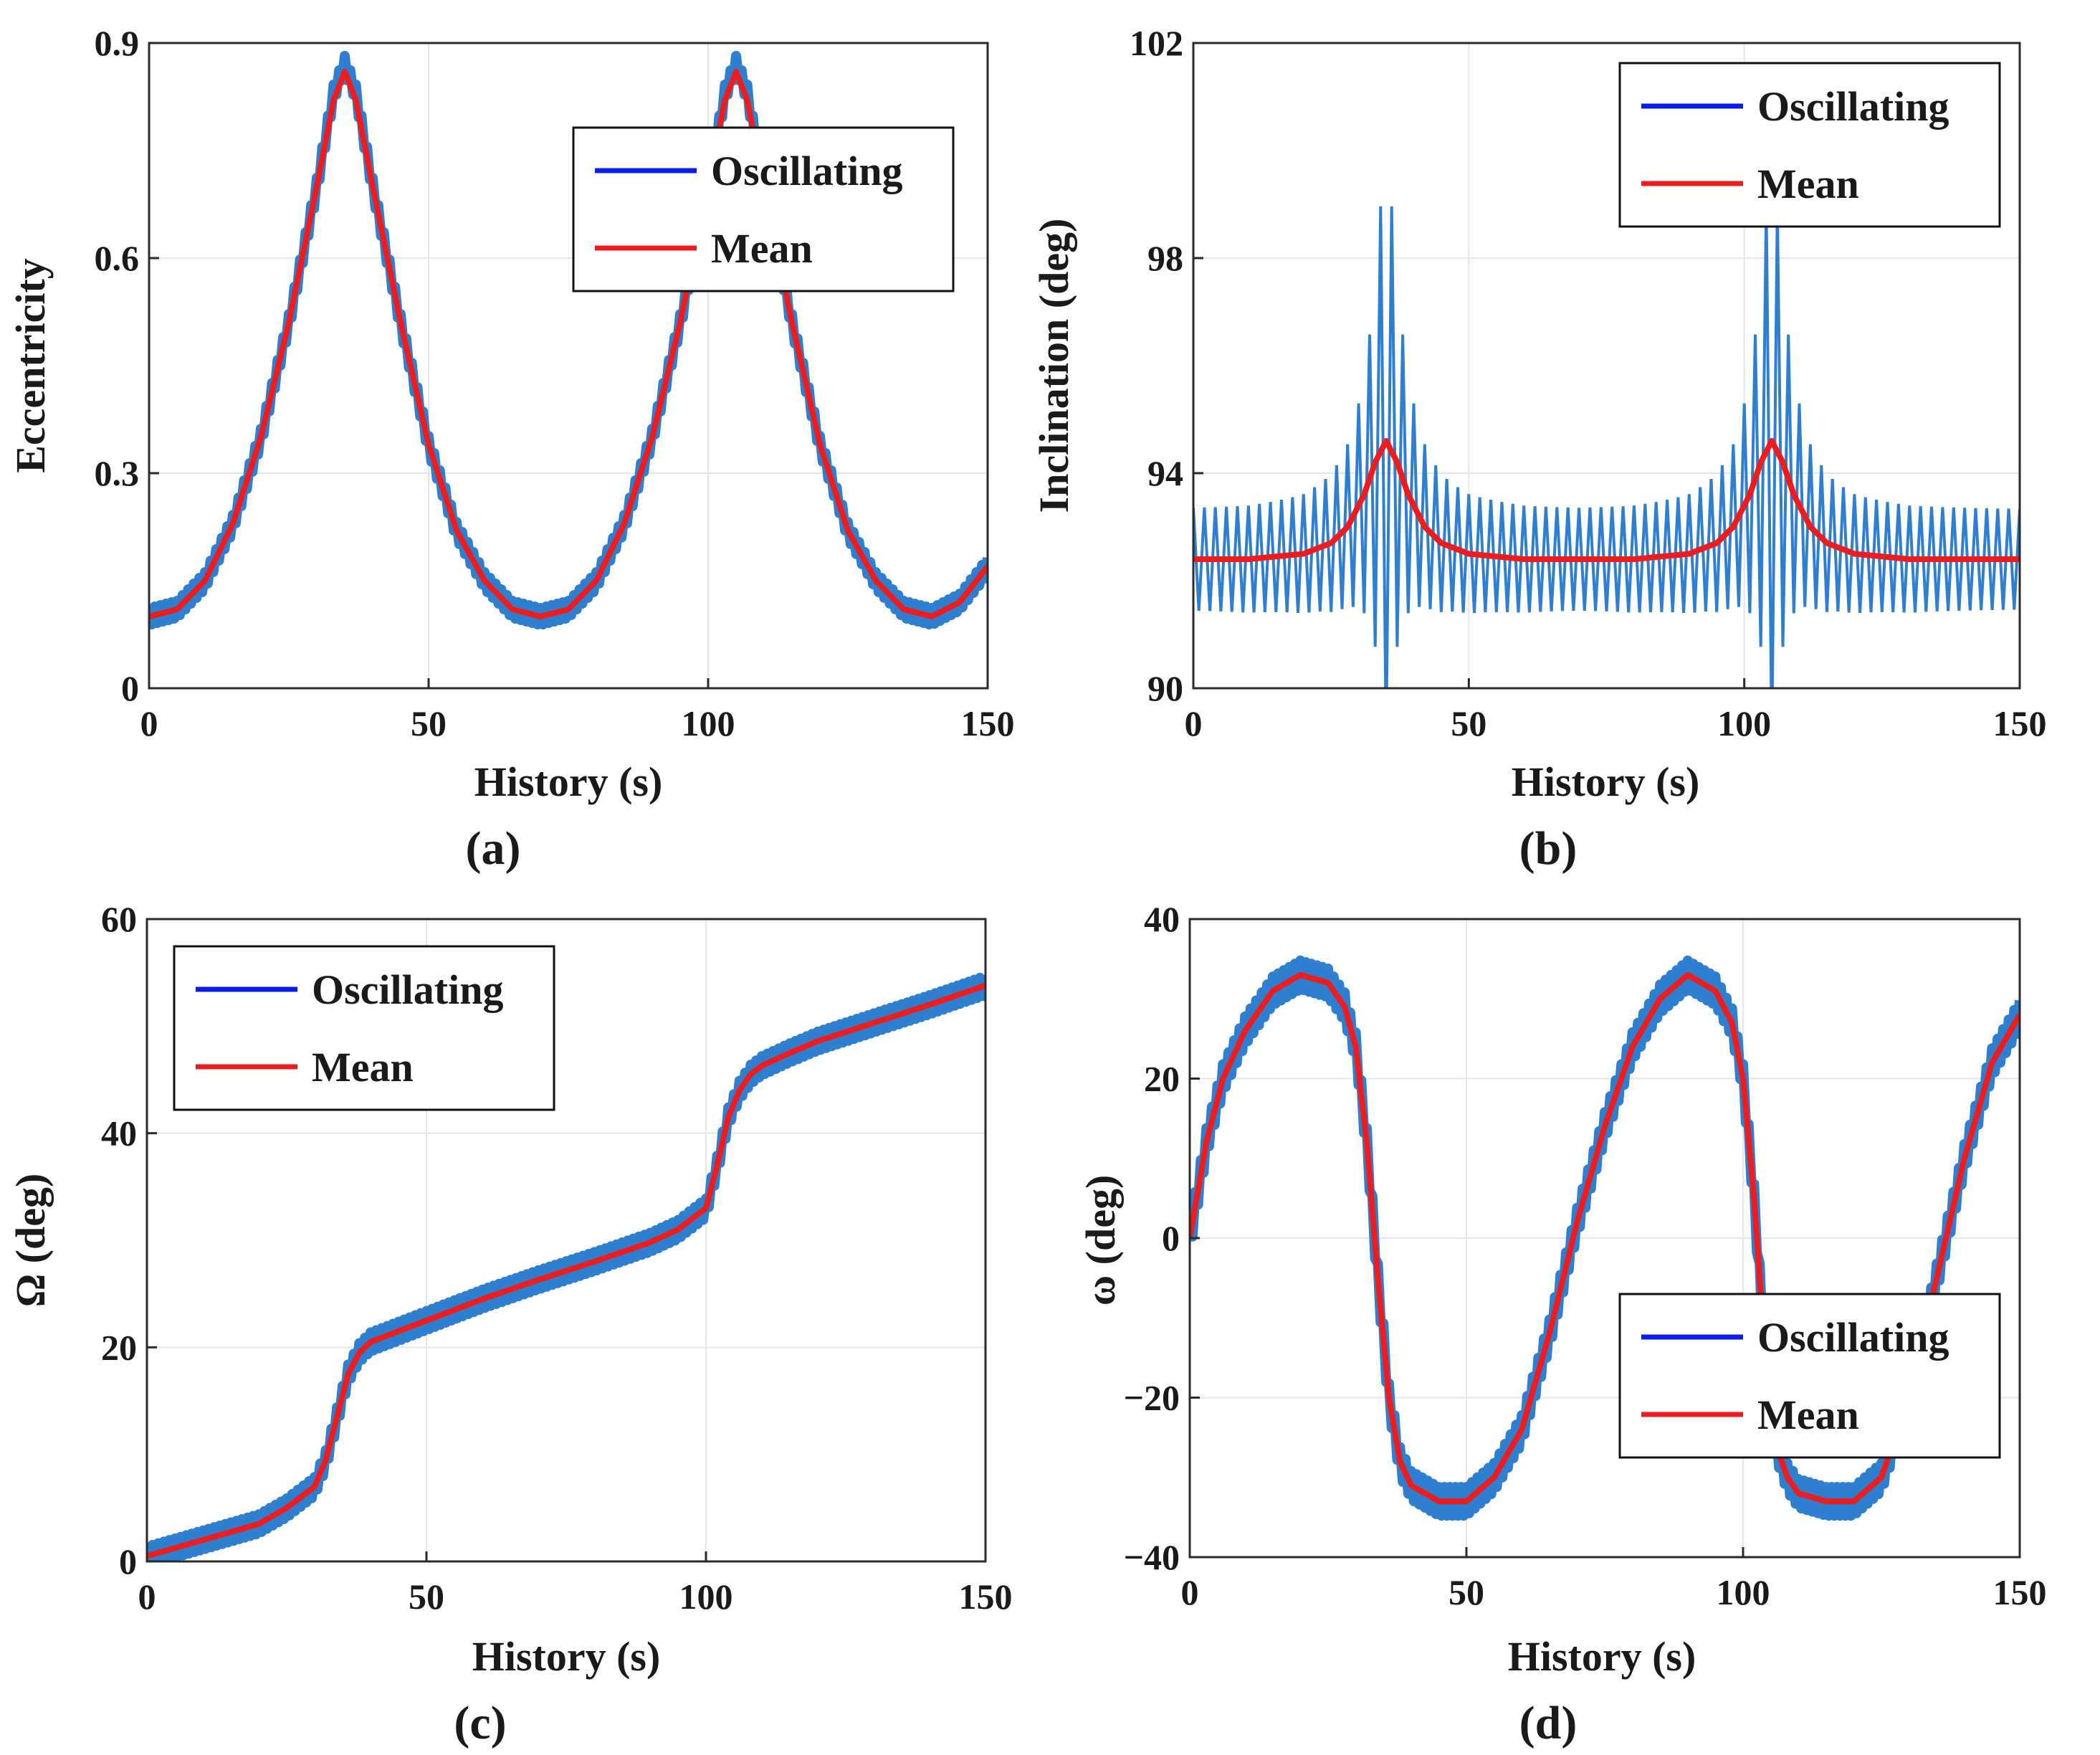  I want to click on panel-caption: (d), so click(1548, 1723).